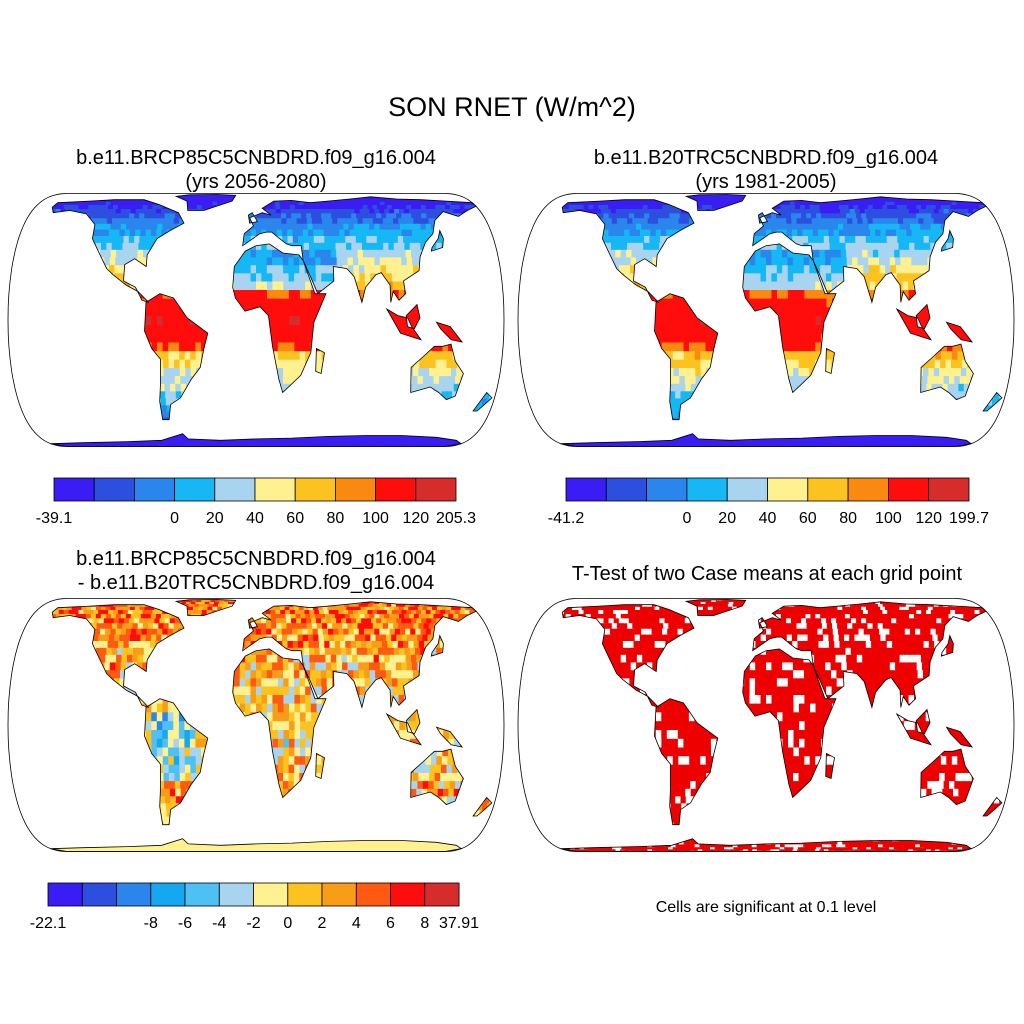  I want to click on panel-difference-grid-cells, so click(271, 725).